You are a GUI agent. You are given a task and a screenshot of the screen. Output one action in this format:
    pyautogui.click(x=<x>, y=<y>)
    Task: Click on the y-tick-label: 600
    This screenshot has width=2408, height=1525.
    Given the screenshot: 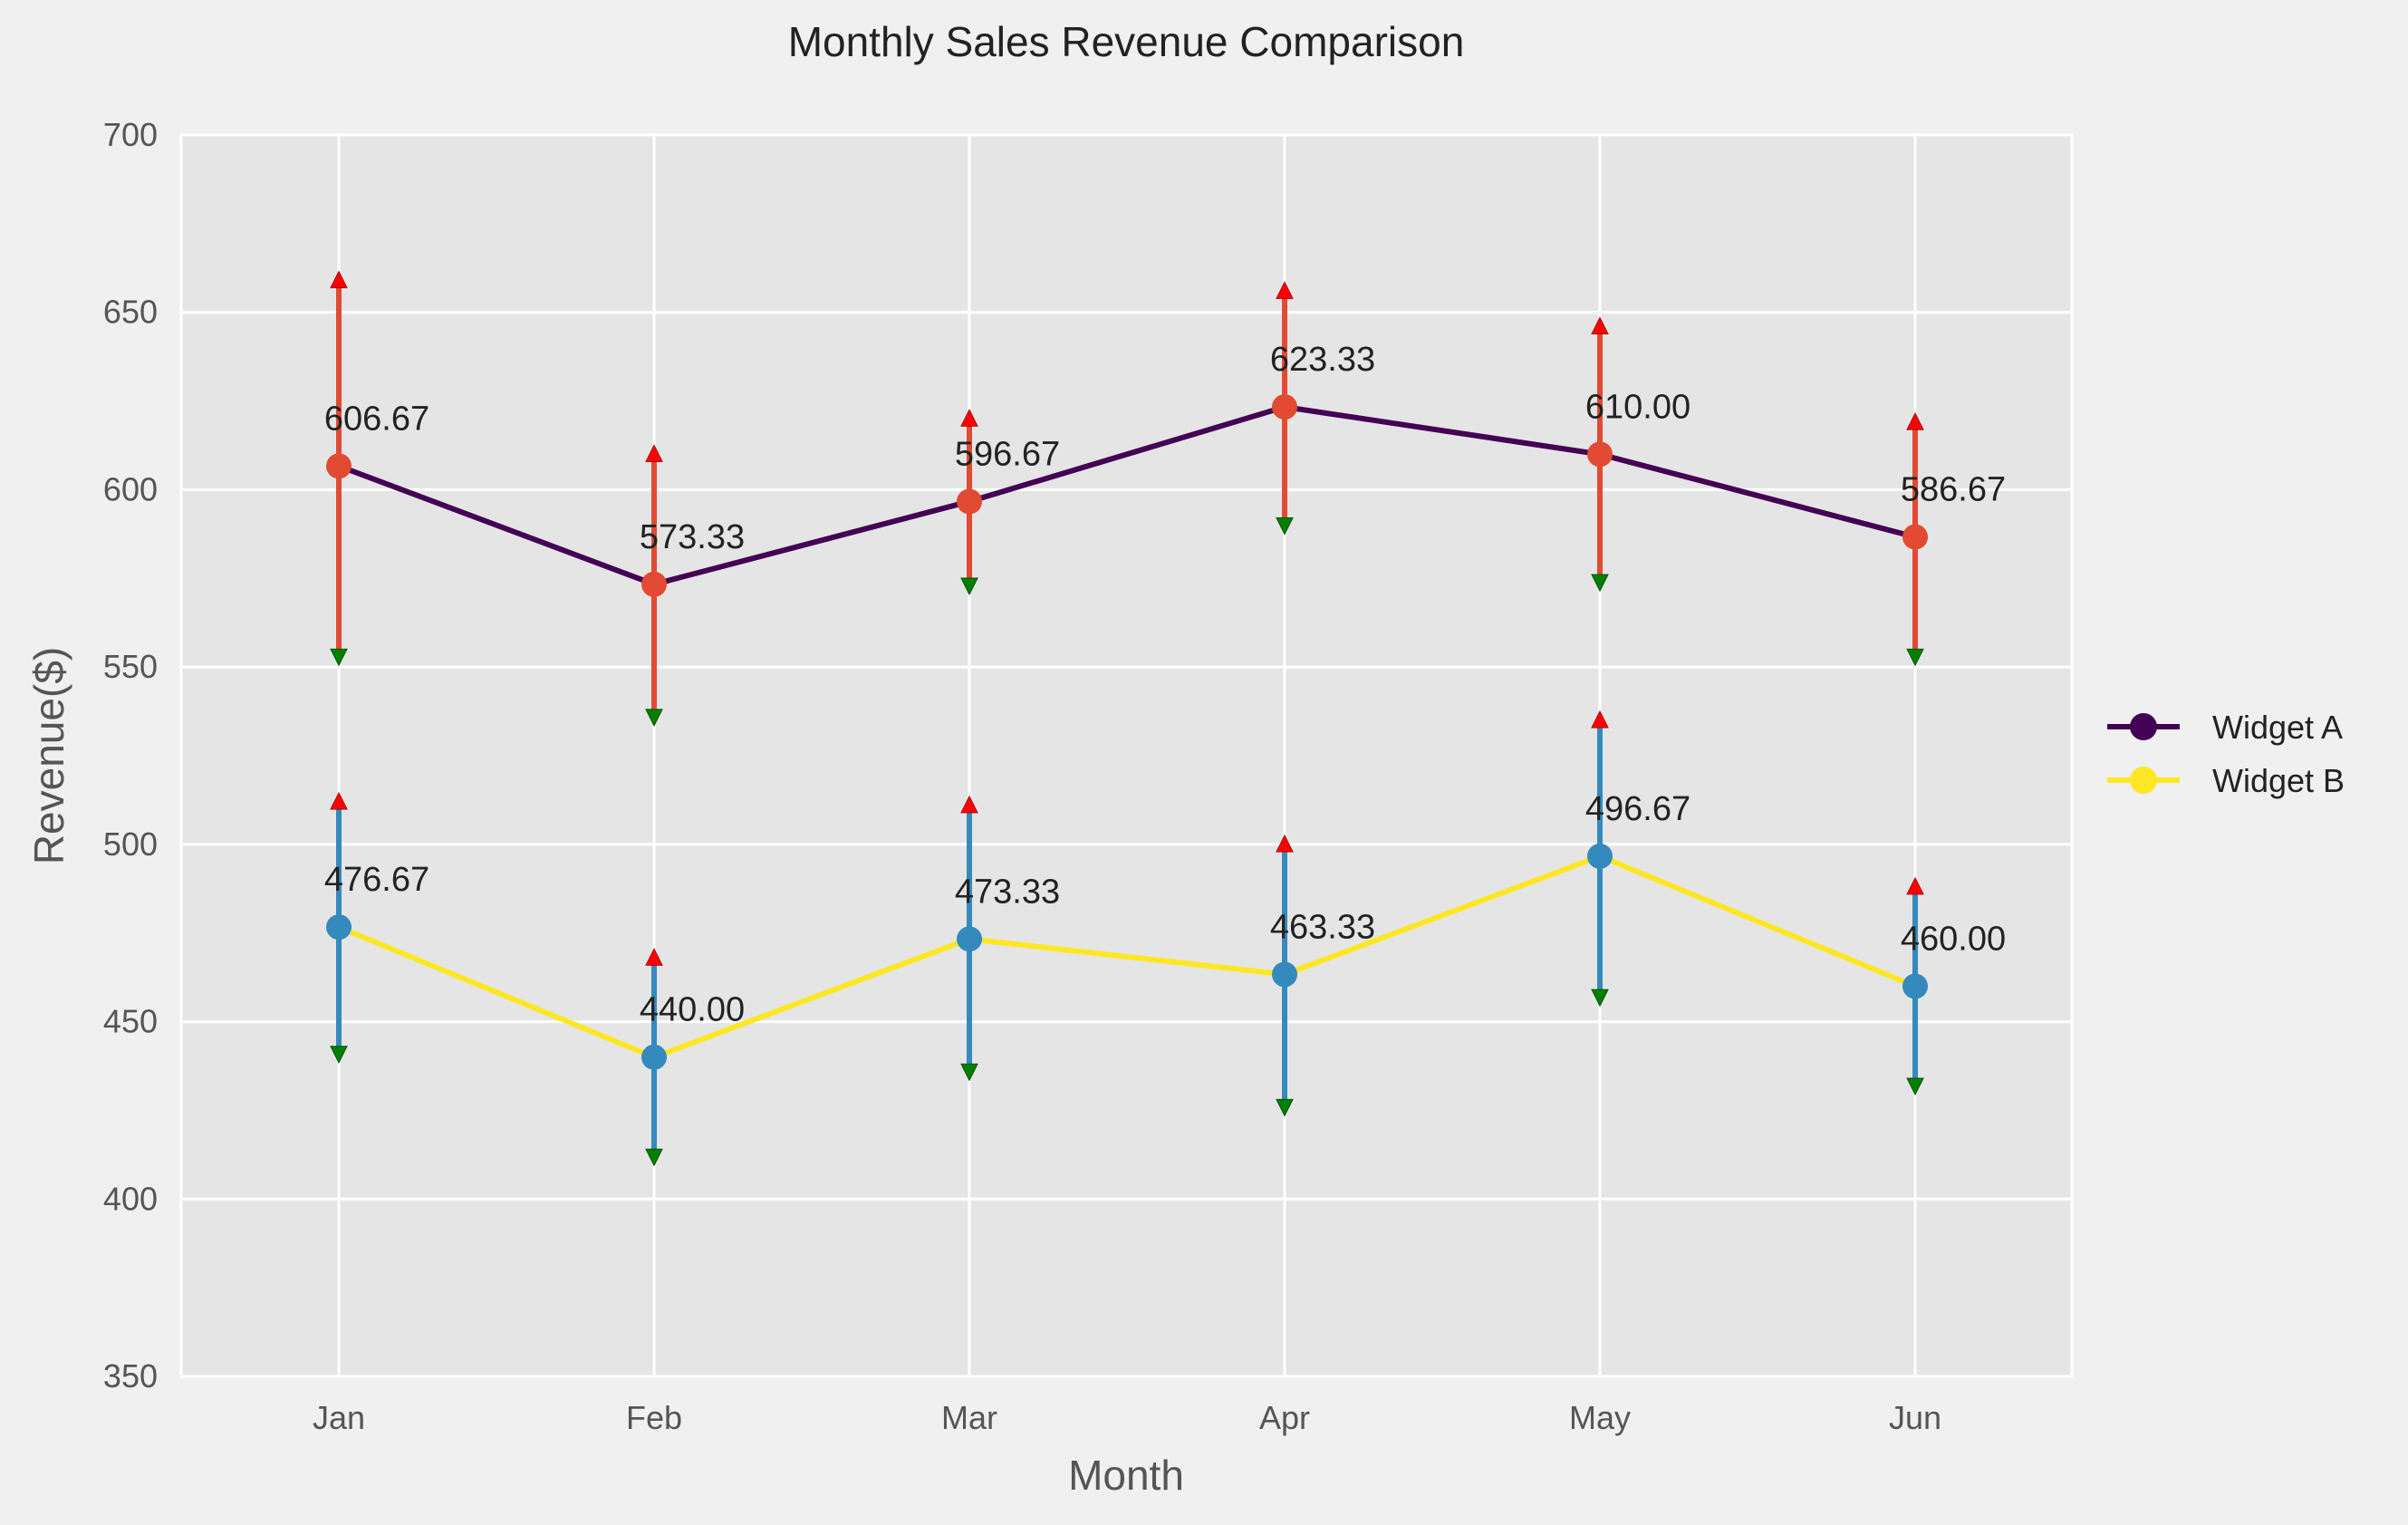 What is the action you would take?
    pyautogui.click(x=130, y=488)
    